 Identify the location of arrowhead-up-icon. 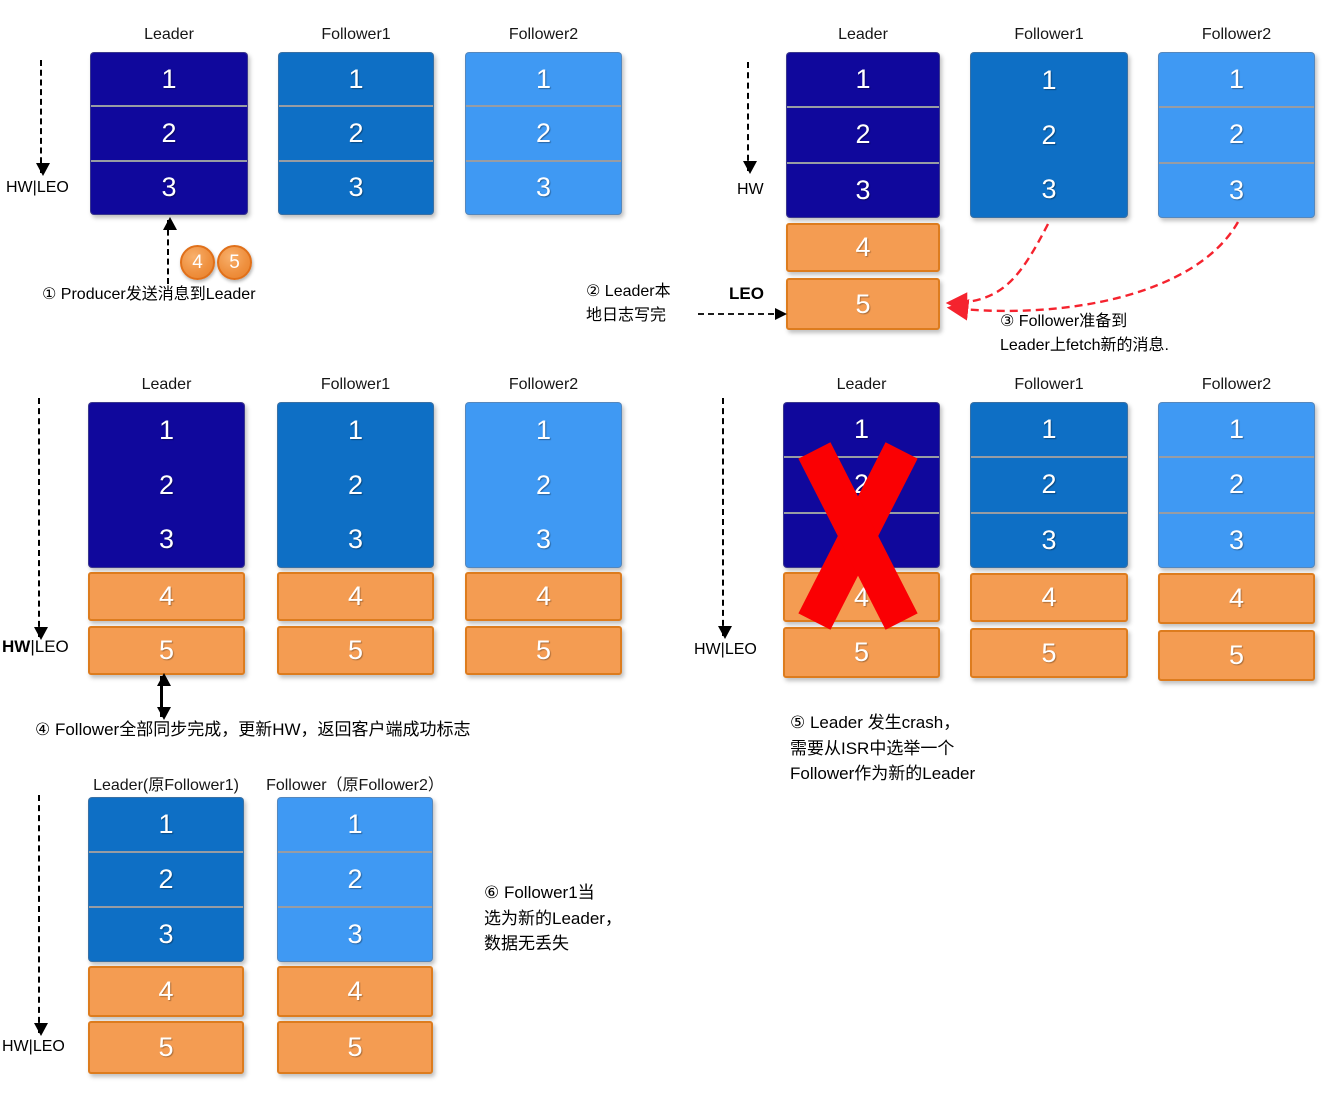
(164, 679).